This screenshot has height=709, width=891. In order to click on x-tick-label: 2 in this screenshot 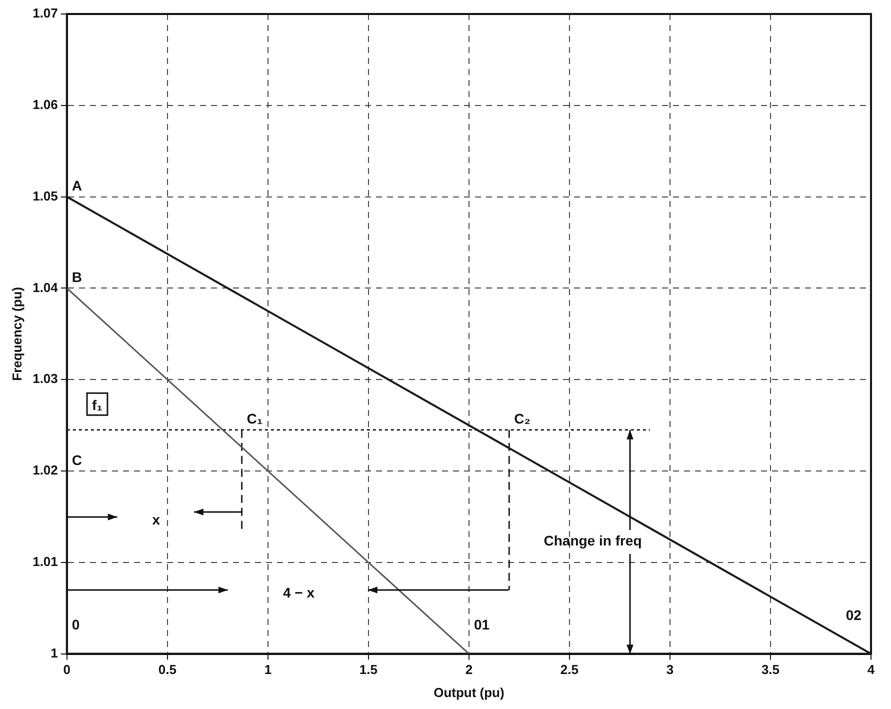, I will do `click(469, 670)`.